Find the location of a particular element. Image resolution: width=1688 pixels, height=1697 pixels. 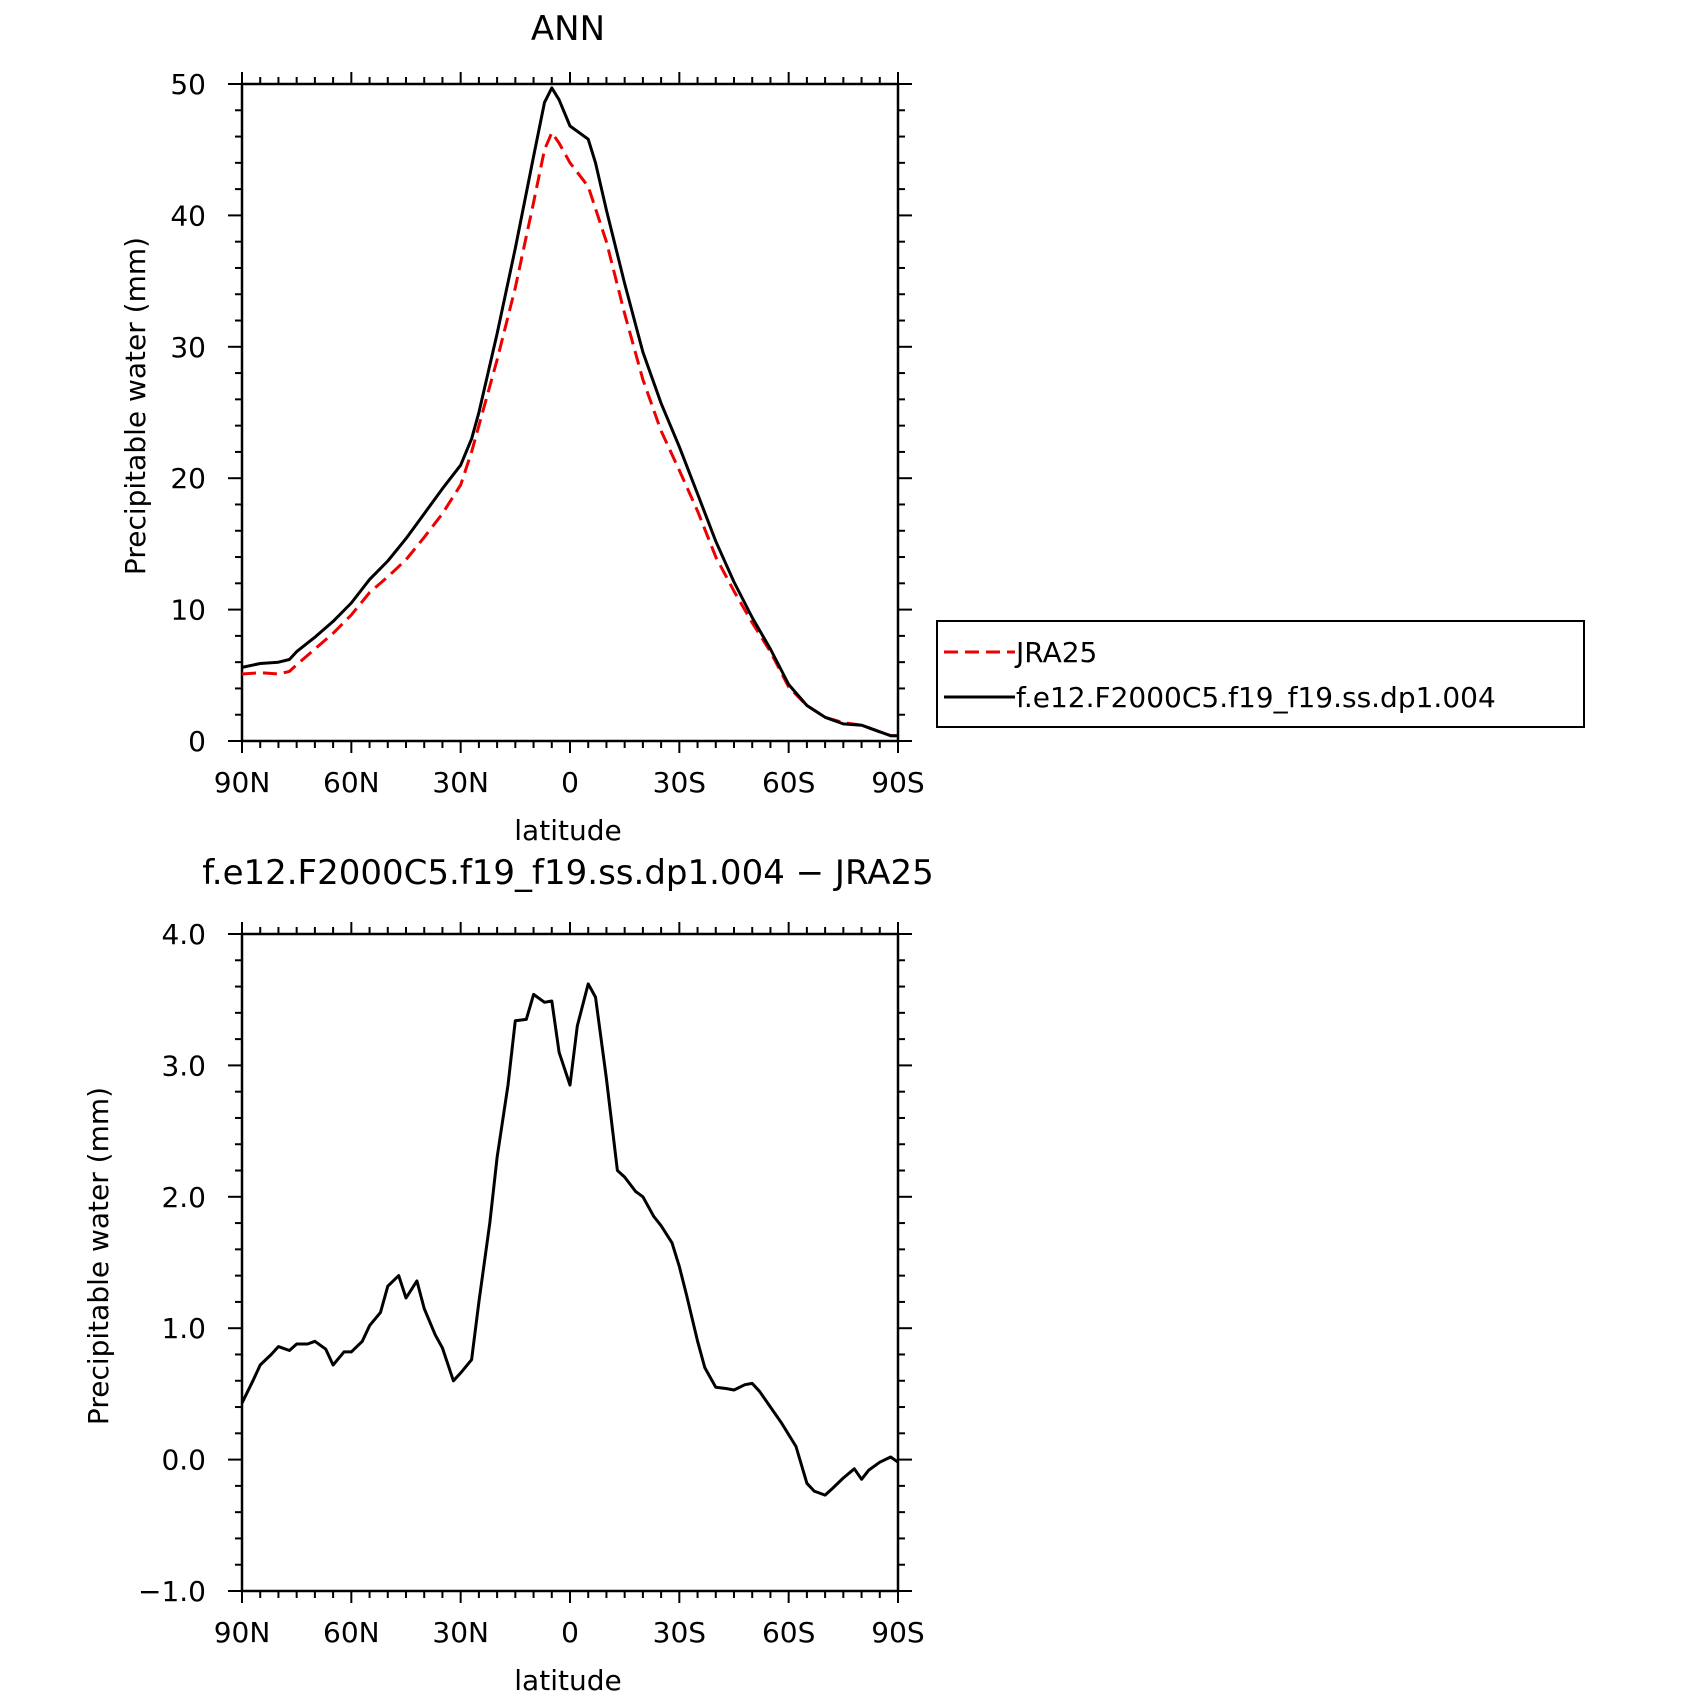

chart-title: ANN is located at coordinates (568, 29).